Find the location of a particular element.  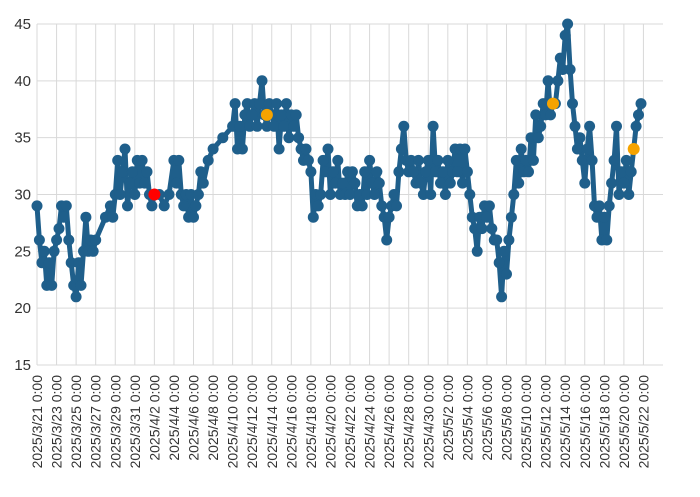

x-tick-label: 2025/4/4 0:00 is located at coordinates (174, 418).